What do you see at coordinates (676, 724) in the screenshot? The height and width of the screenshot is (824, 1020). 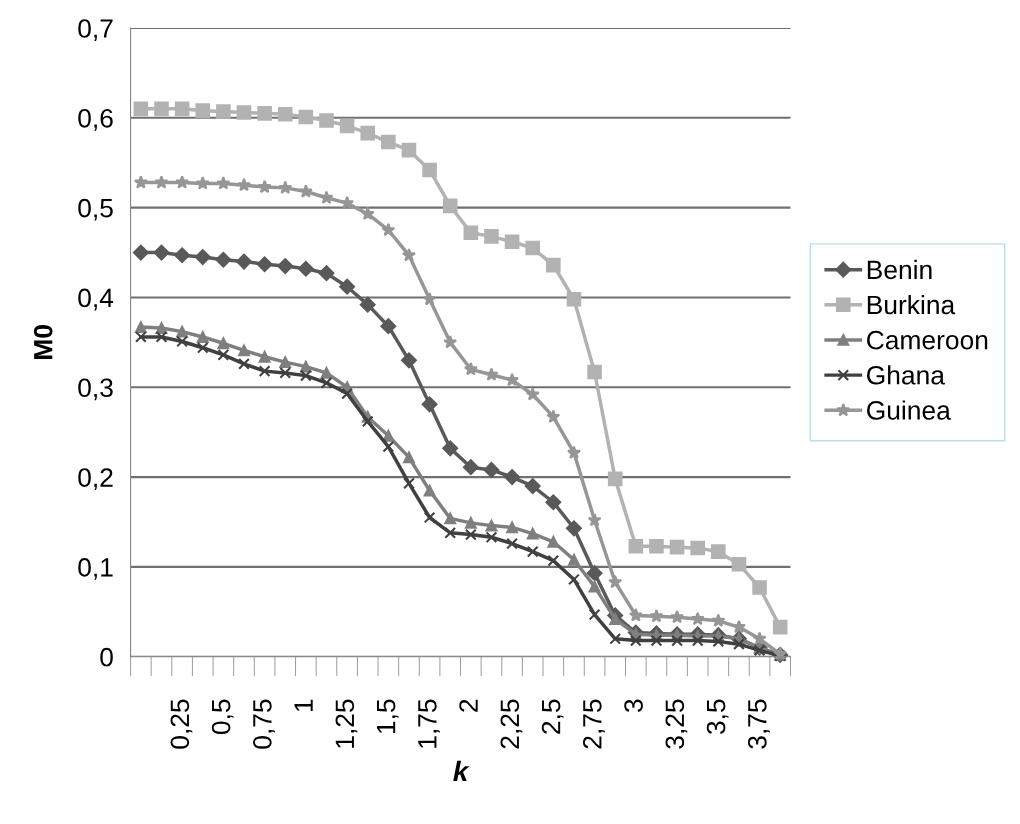 I see `x-tick-label: 3,25` at bounding box center [676, 724].